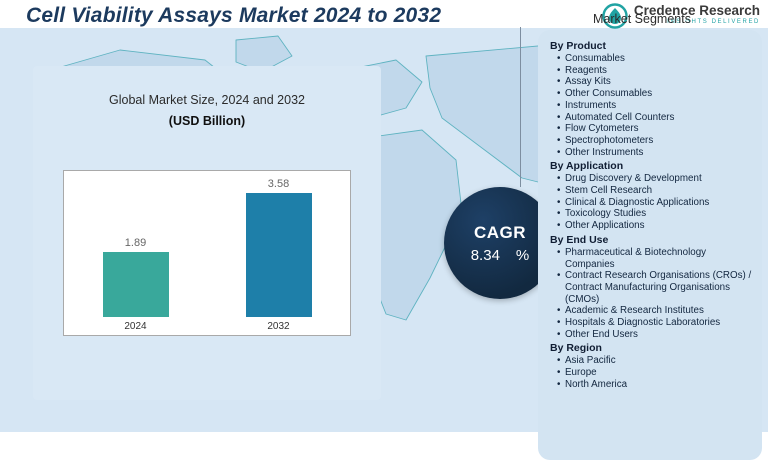  What do you see at coordinates (588, 82) in the screenshot?
I see `segment-item-label: Assay Kits` at bounding box center [588, 82].